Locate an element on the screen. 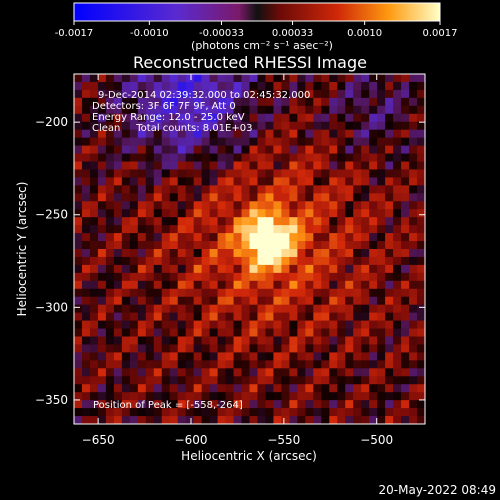  x-axis-title: Heliocentric X (arcsec) is located at coordinates (249, 456).